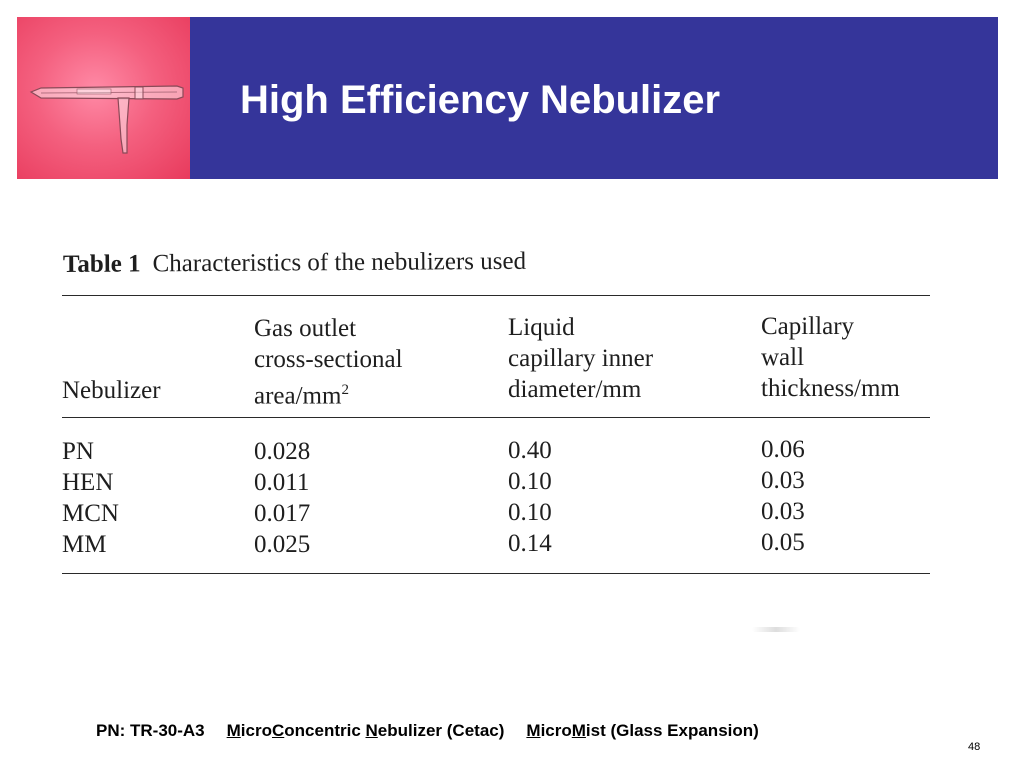 Image resolution: width=1024 pixels, height=768 pixels. Describe the element at coordinates (974, 747) in the screenshot. I see `page-number: 48` at that location.